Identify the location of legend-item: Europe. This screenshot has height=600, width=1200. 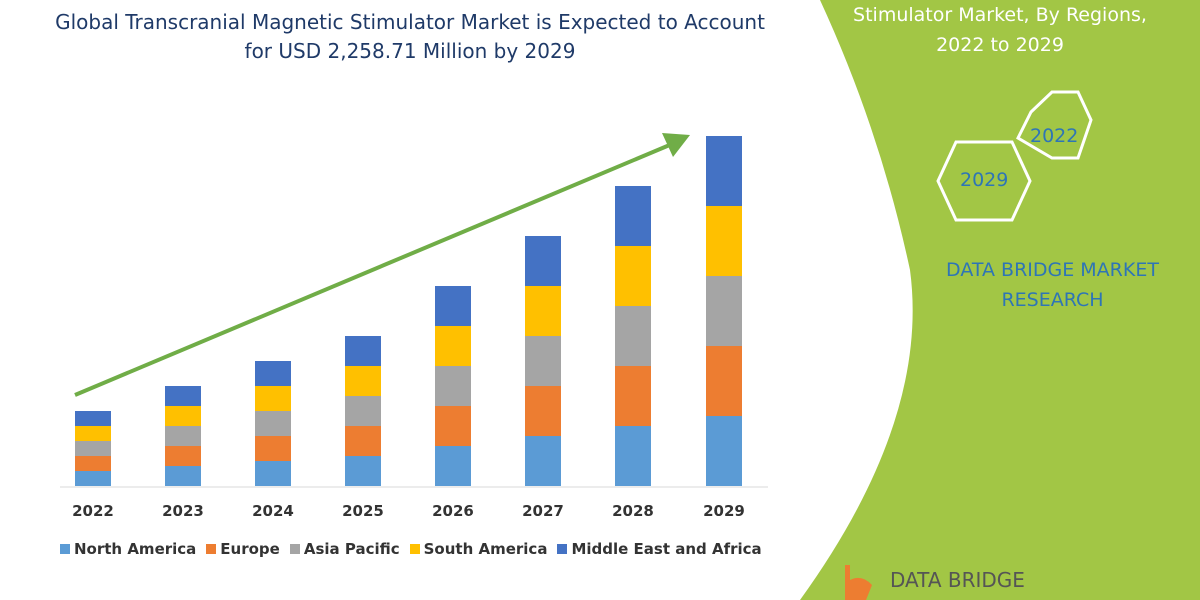
(243, 549).